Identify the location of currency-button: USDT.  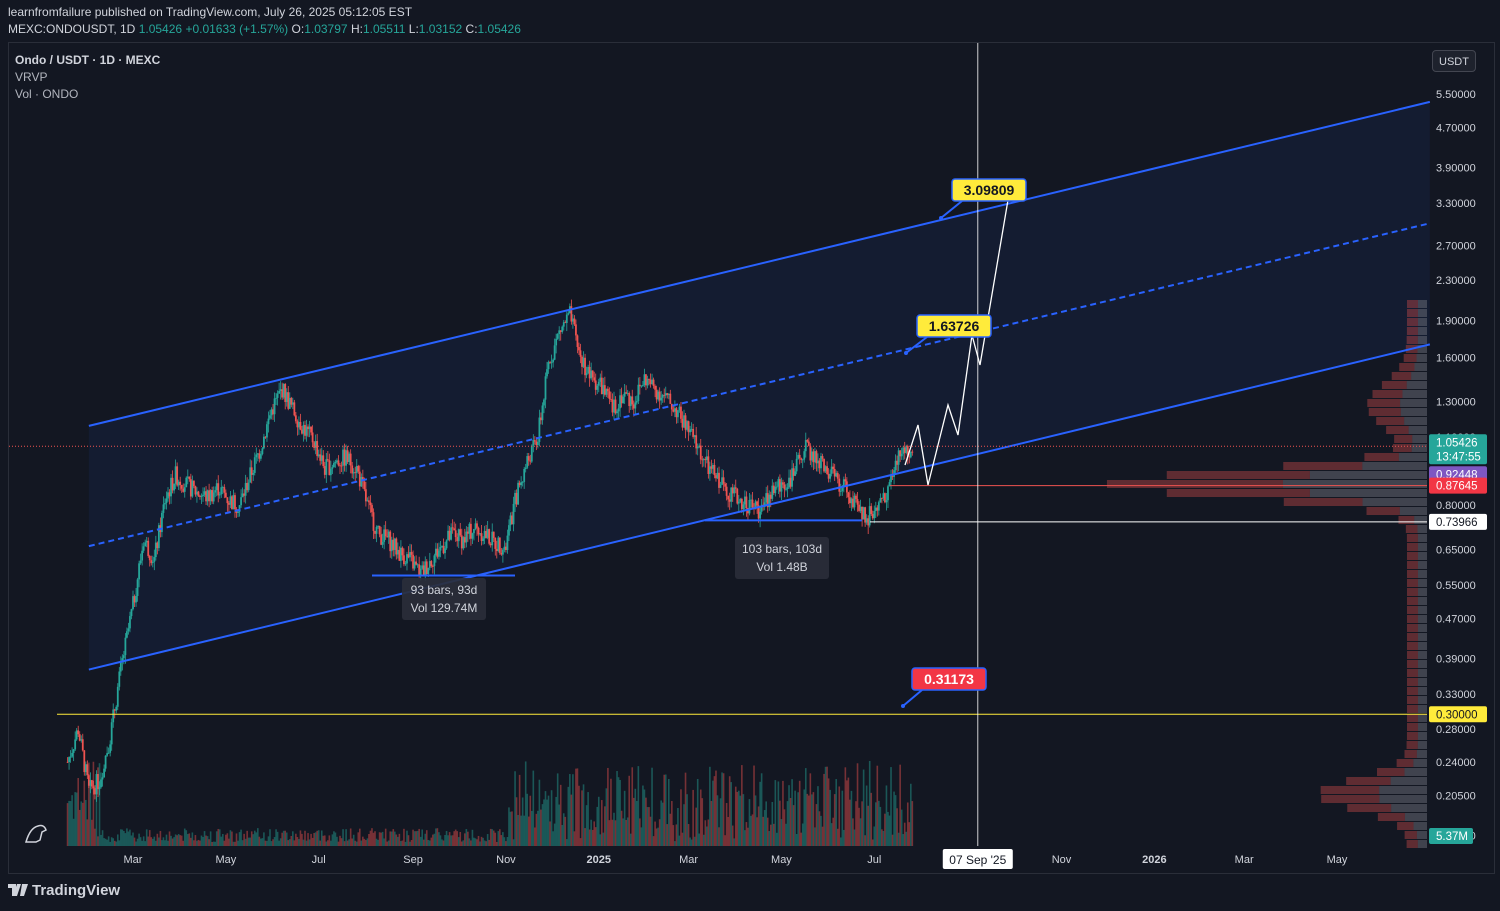
(1454, 61).